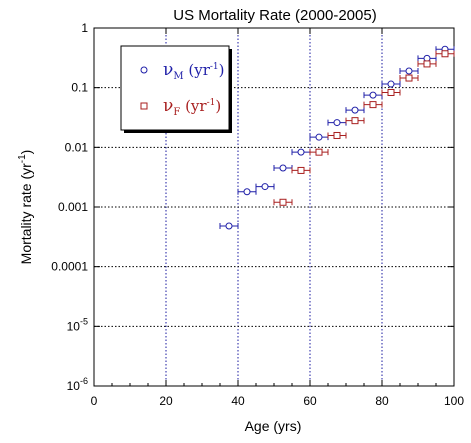  I want to click on legend-marker-circle, so click(144, 70).